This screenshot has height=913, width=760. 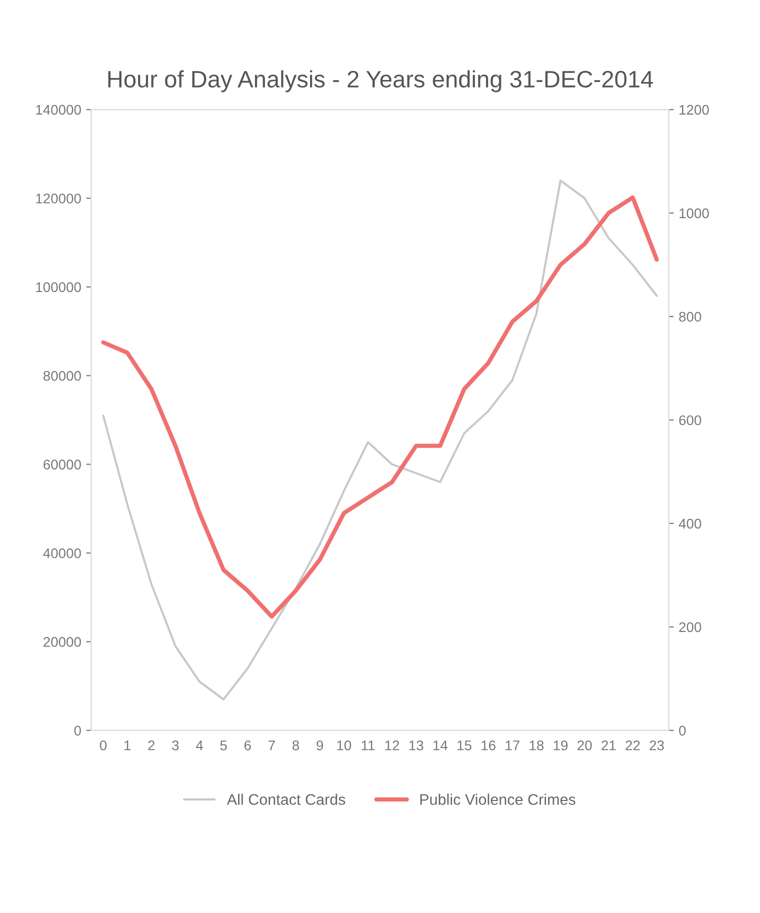 I want to click on x-tick-label: 0, so click(x=103, y=745).